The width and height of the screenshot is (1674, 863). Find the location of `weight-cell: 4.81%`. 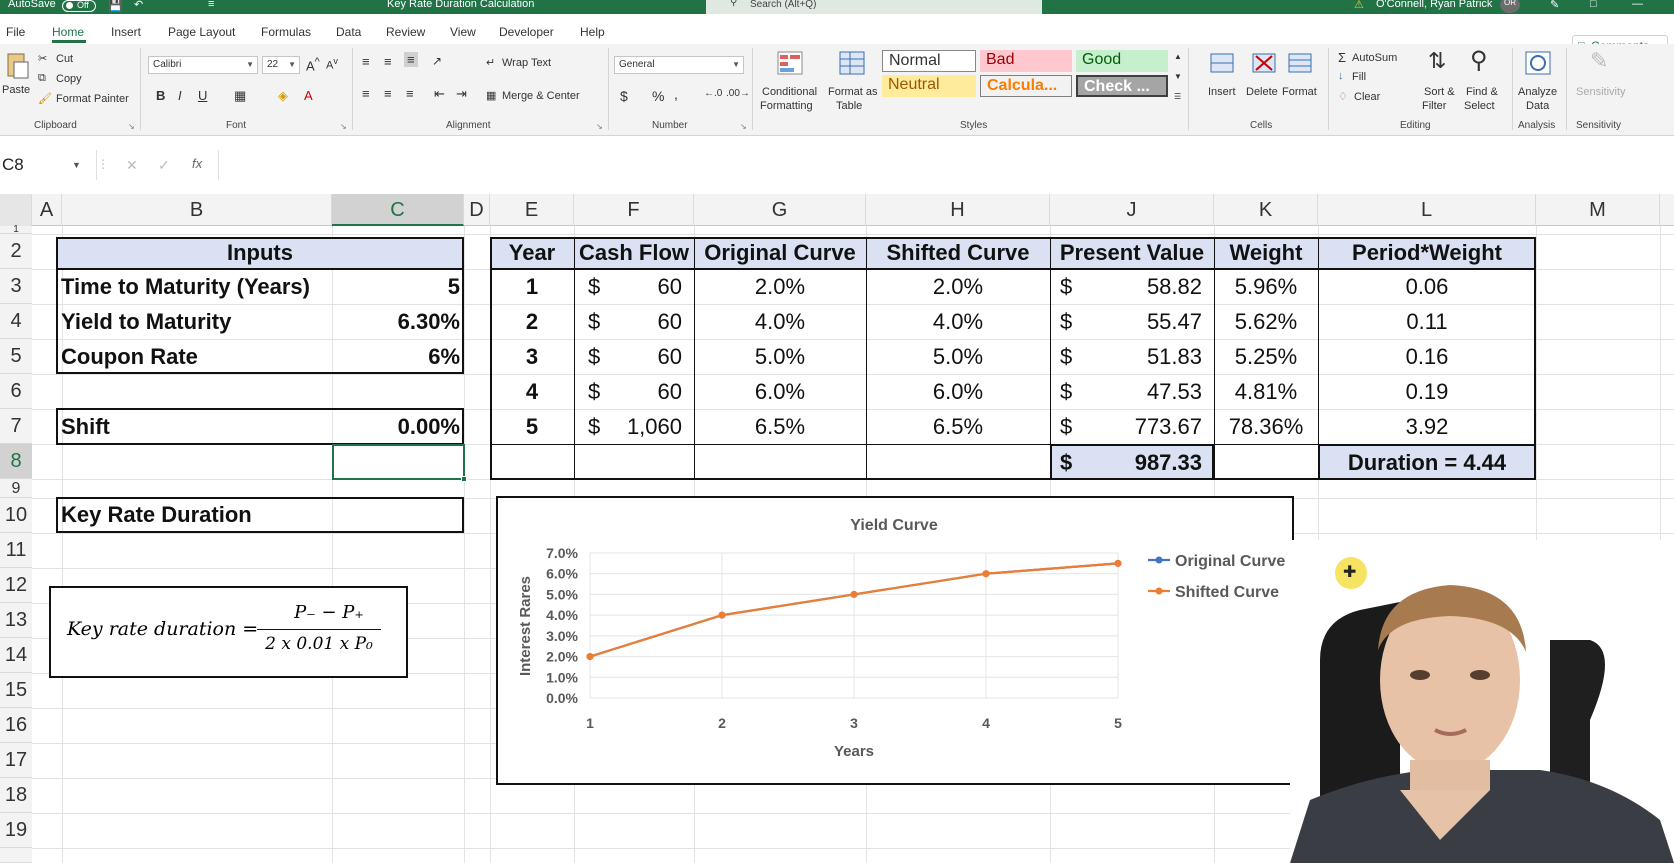

weight-cell: 4.81% is located at coordinates (1266, 391).